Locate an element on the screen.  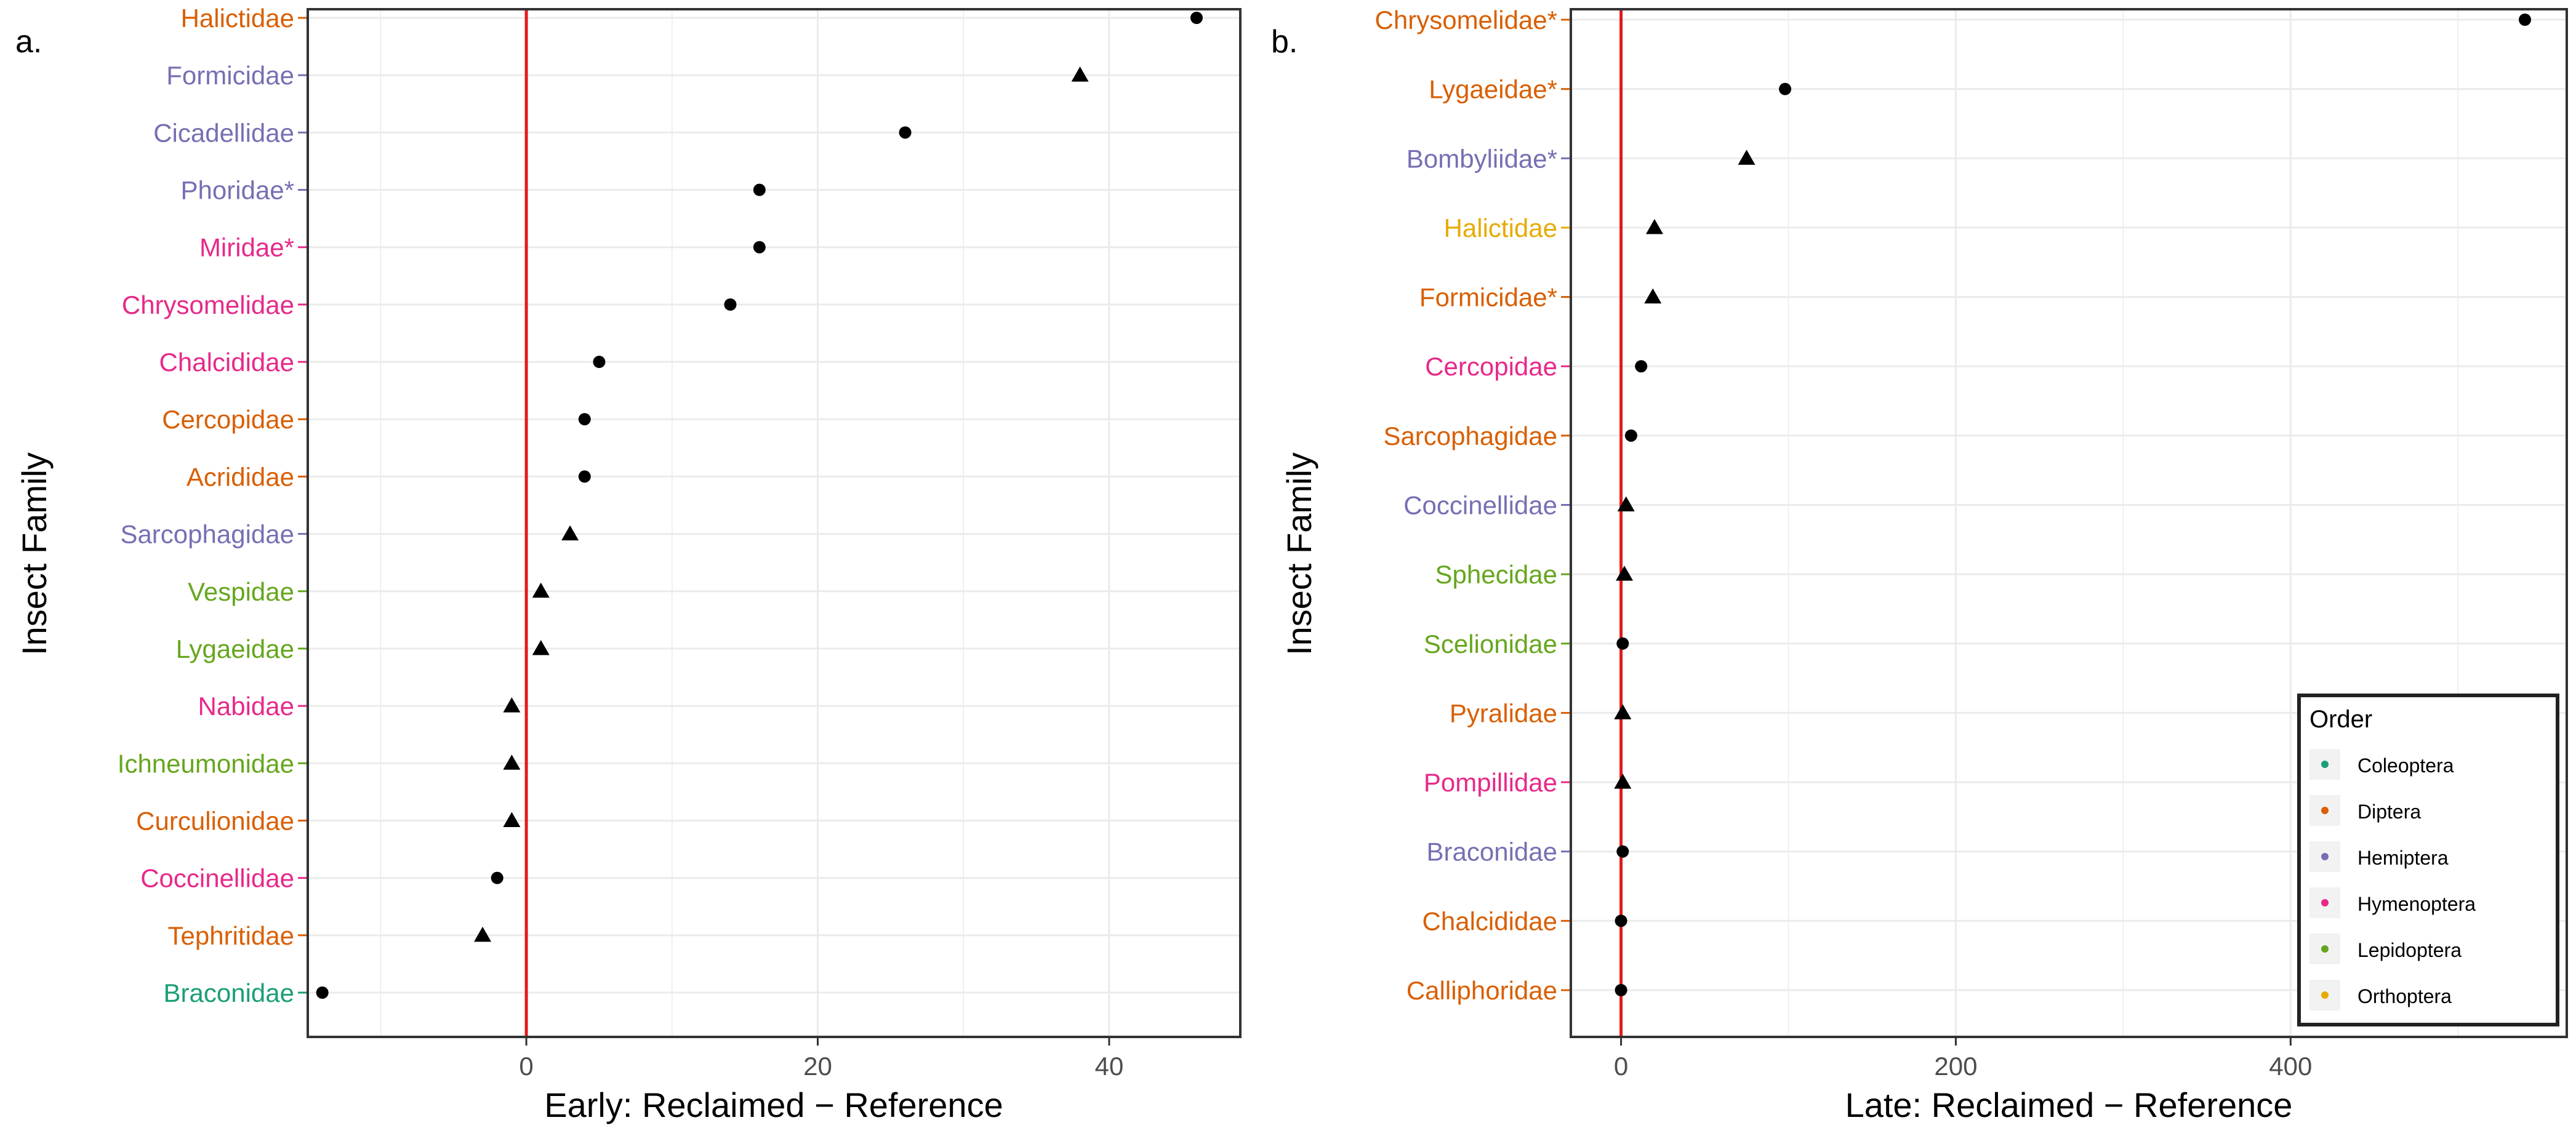
y-tick-label: Bombyliidae* is located at coordinates (1481, 158).